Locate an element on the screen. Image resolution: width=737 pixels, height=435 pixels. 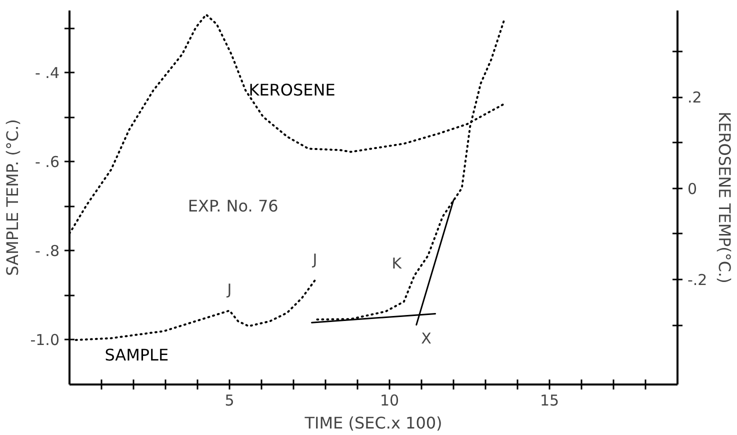
x-tick-label: 10 is located at coordinates (390, 401).